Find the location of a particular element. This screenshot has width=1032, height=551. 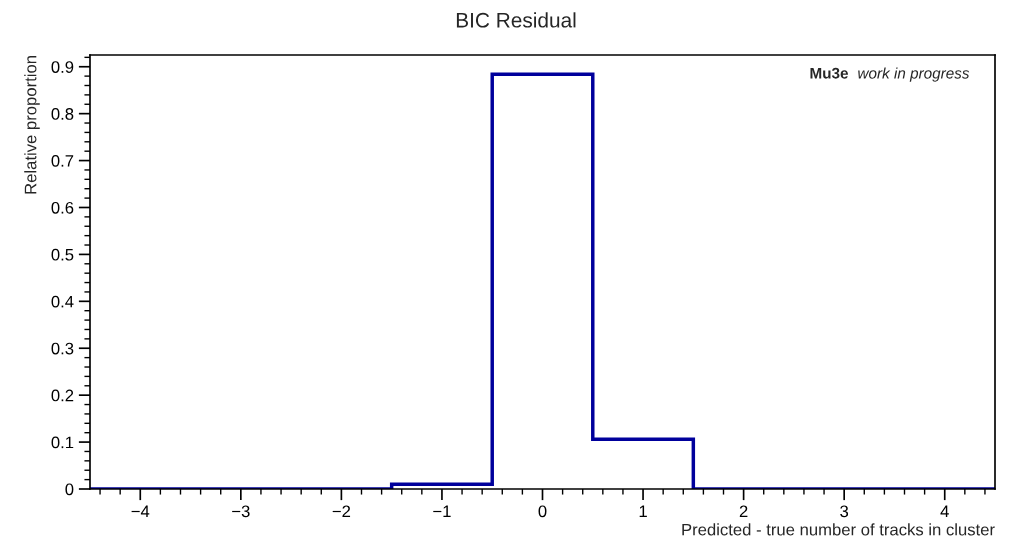

x-tick-label: 0 is located at coordinates (542, 511).